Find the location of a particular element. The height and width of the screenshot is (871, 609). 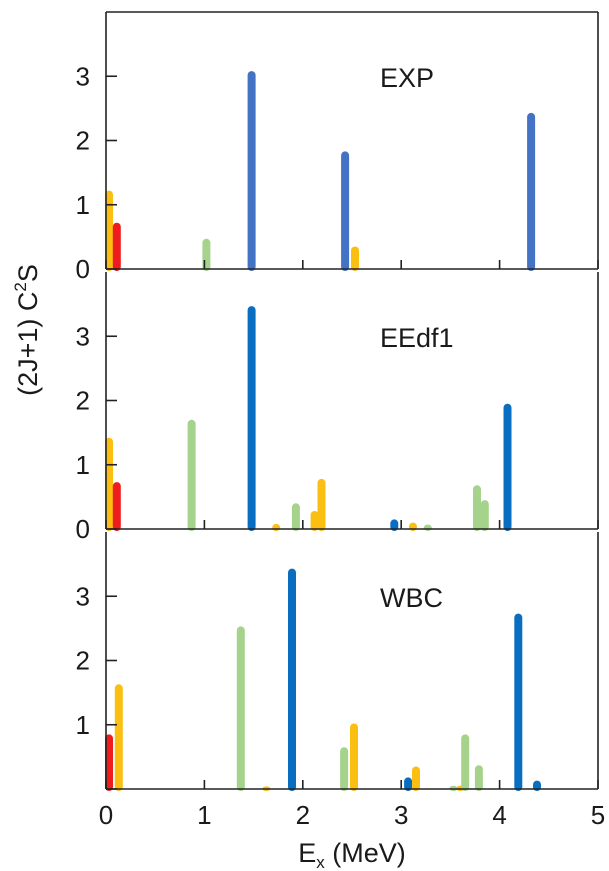

panel-label: EXP is located at coordinates (407, 78).